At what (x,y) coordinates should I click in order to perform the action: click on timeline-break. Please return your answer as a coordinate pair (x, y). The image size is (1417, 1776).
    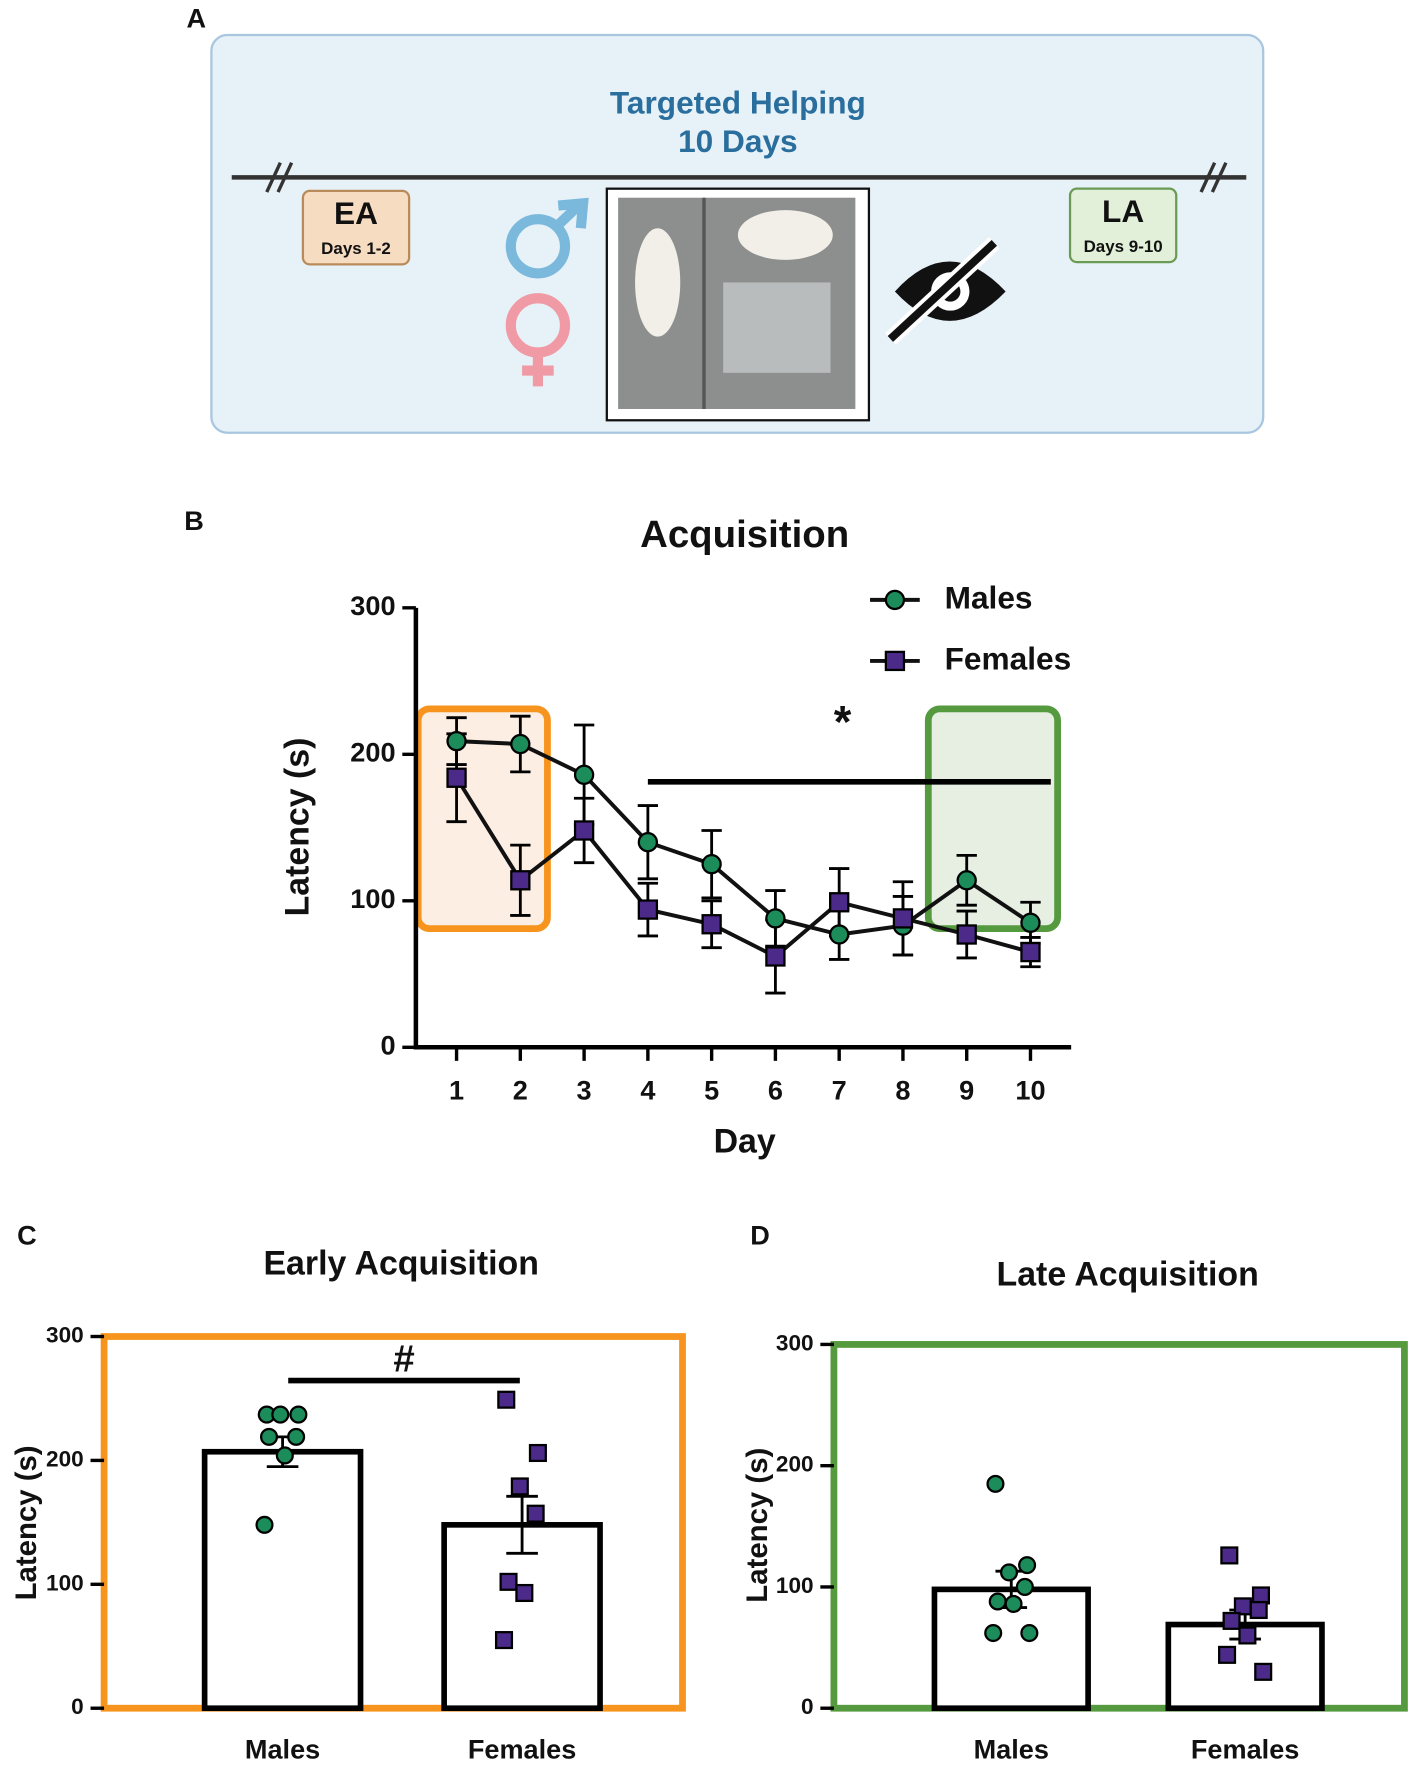
    Looking at the image, I should click on (746, 177).